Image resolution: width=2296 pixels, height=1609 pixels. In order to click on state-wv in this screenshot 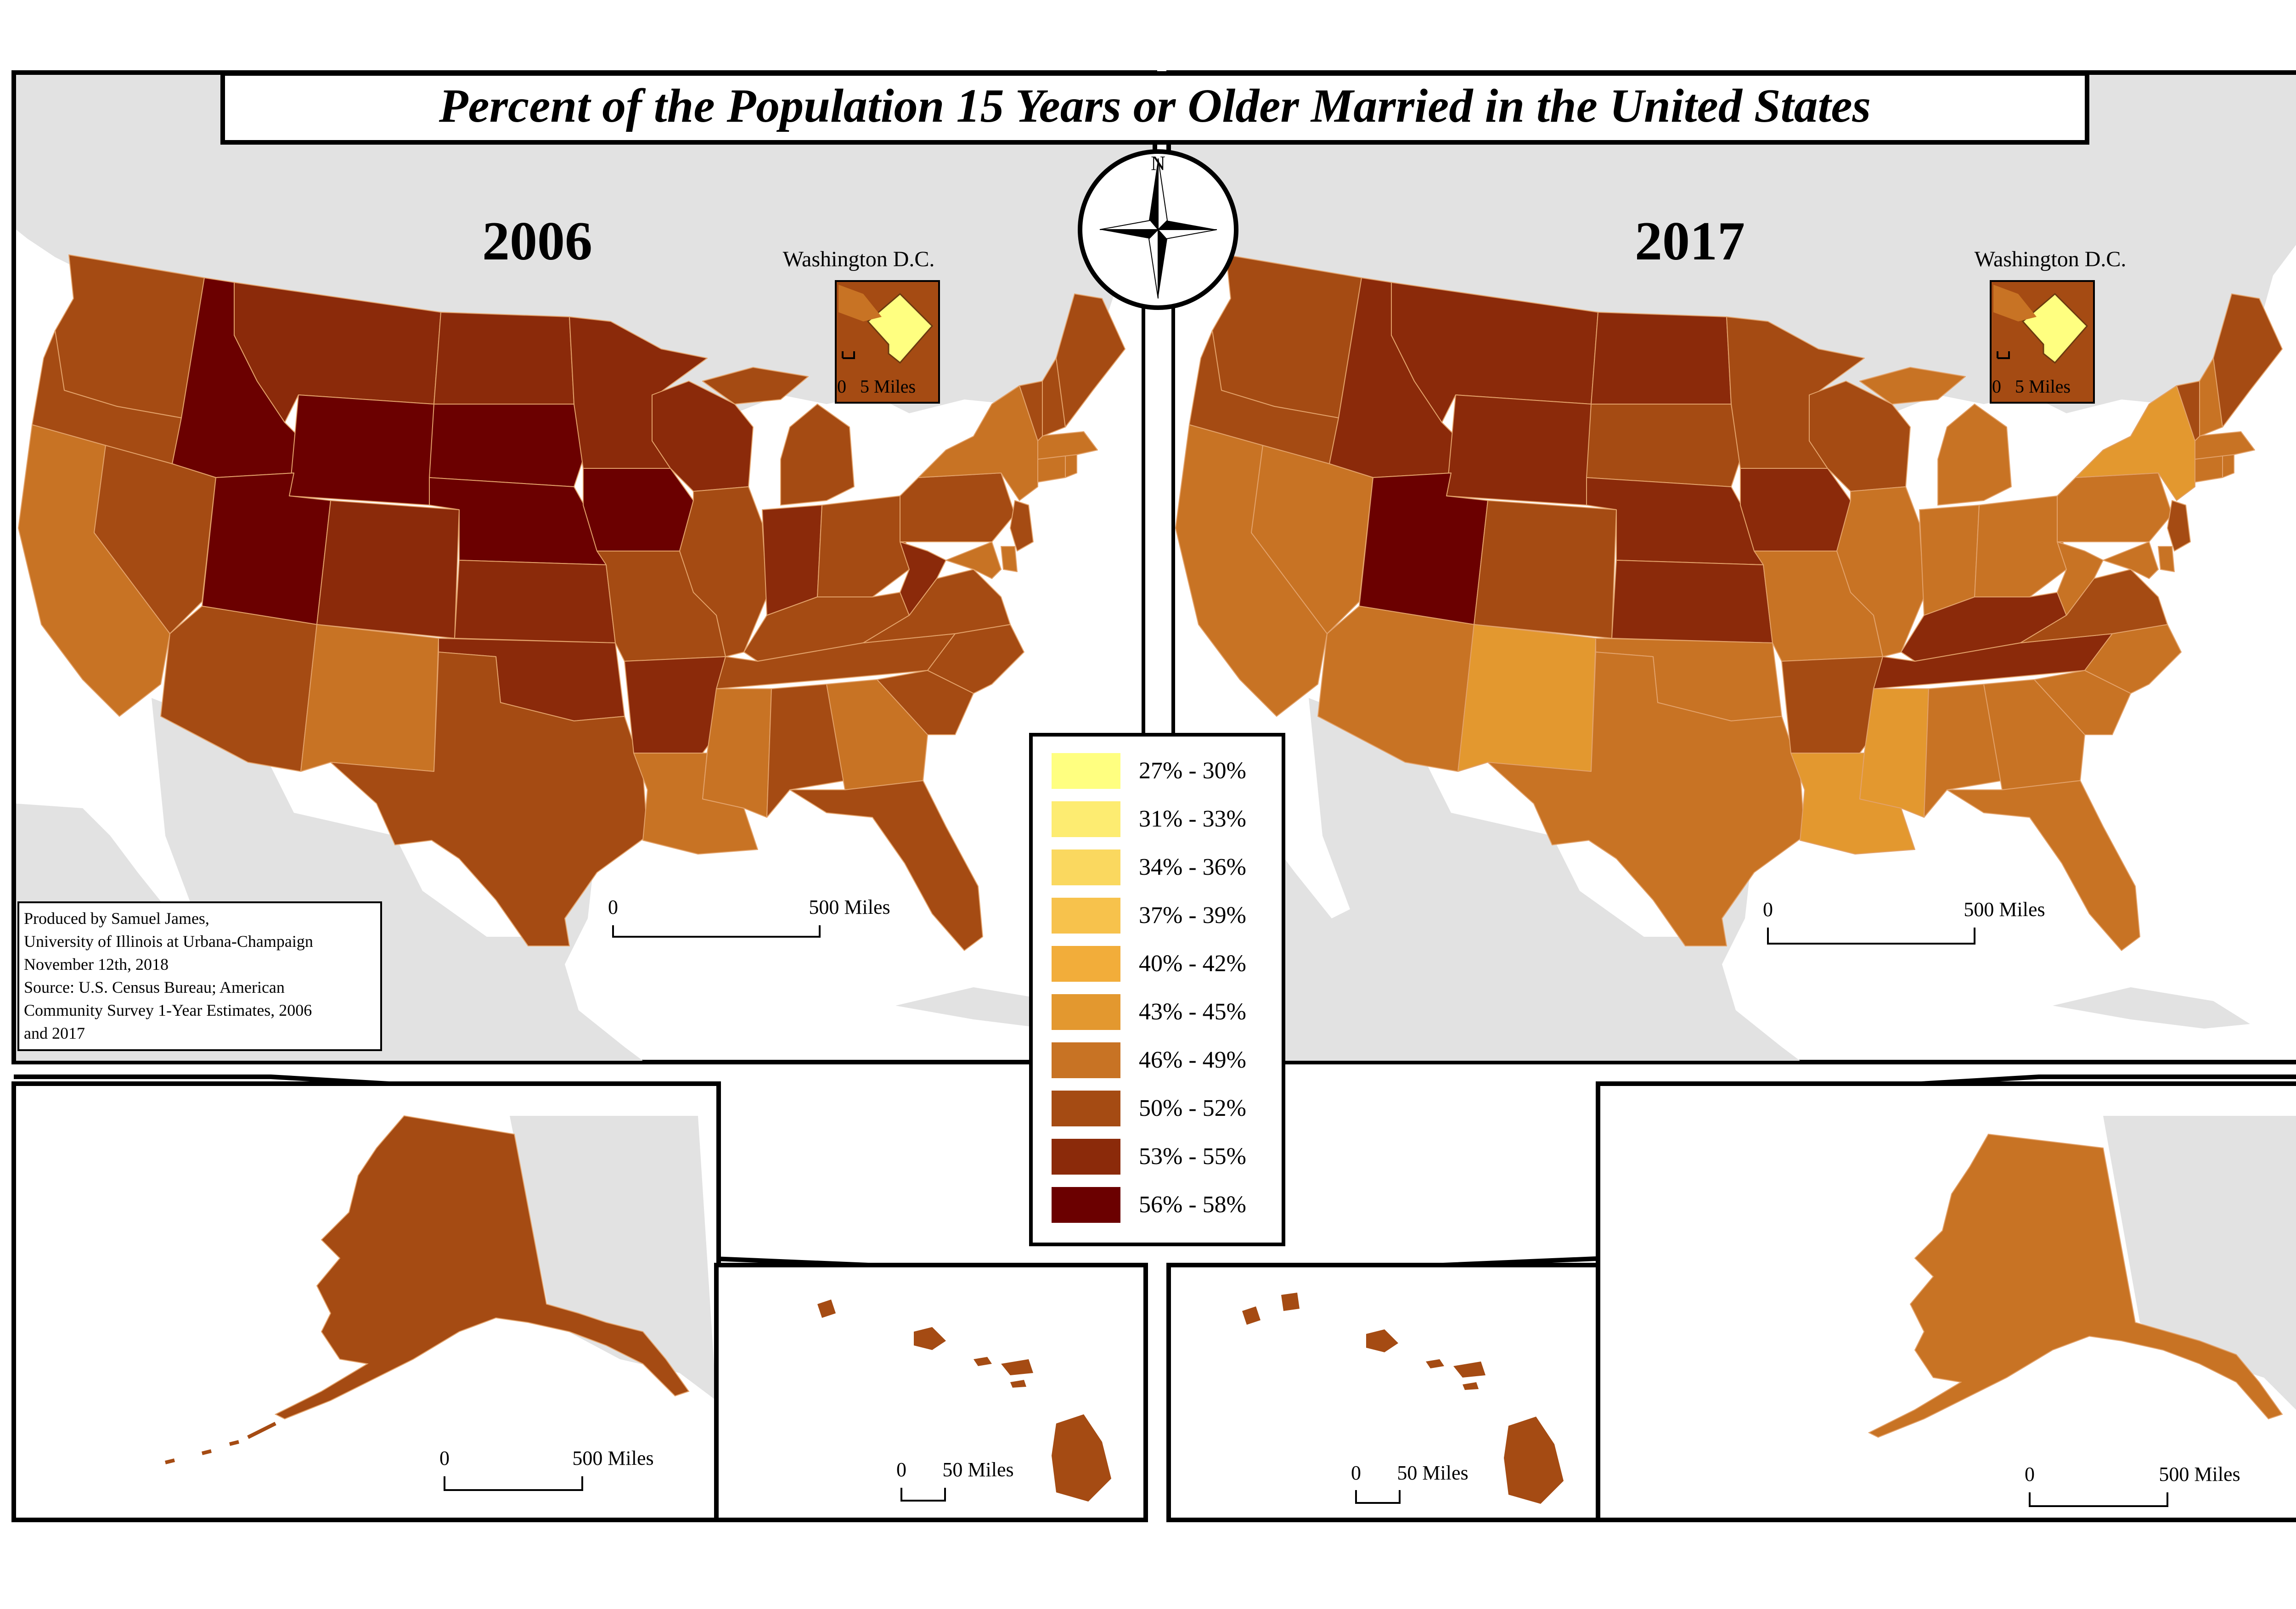, I will do `click(923, 578)`.